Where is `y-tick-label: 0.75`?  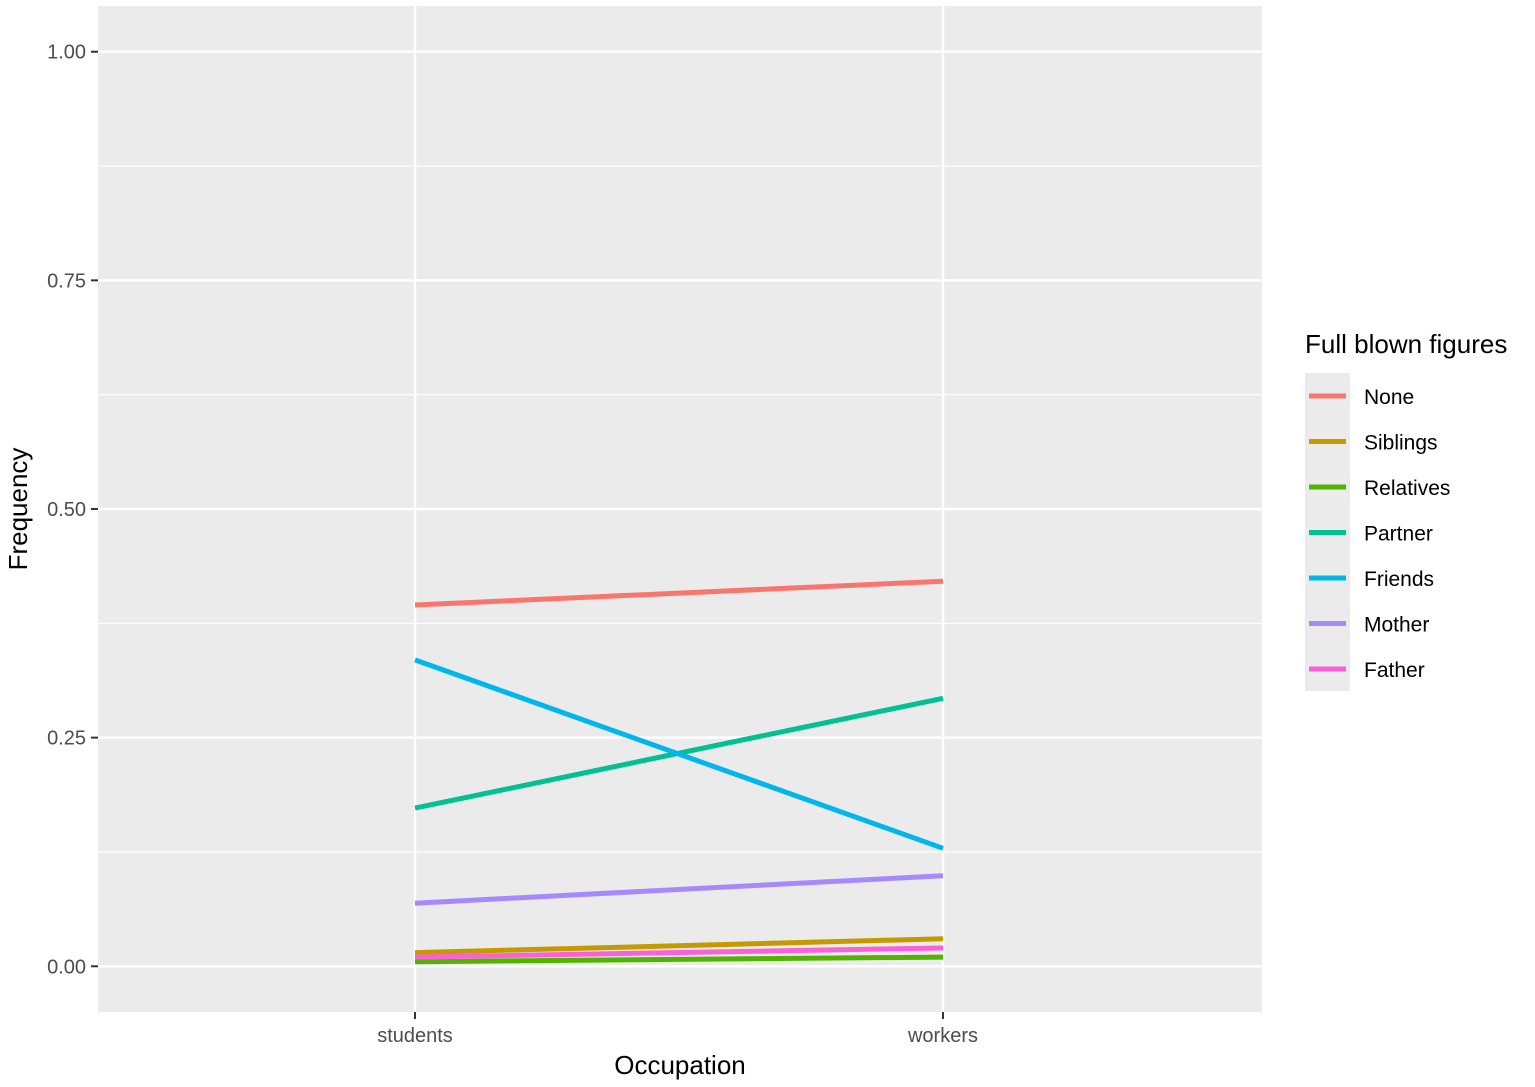
y-tick-label: 0.75 is located at coordinates (66, 281).